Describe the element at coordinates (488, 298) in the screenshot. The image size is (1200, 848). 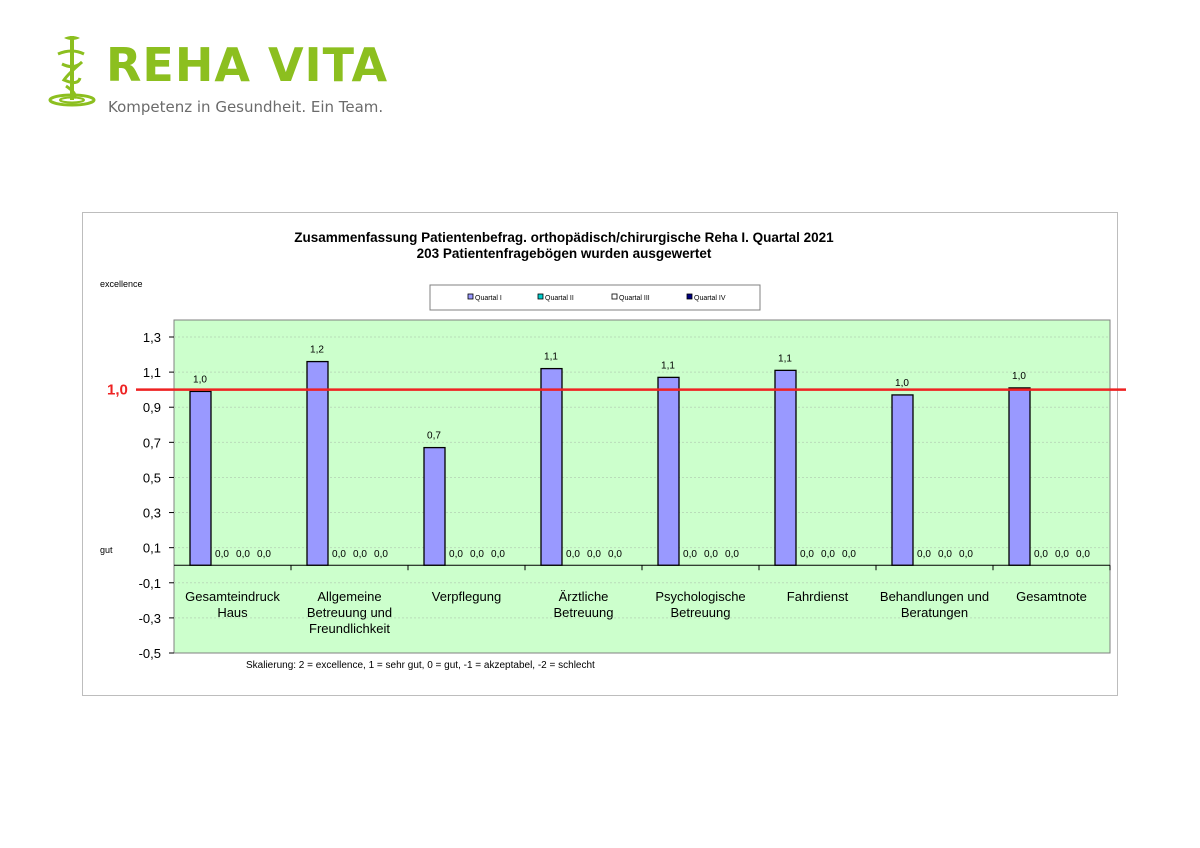
I see `legend-label: Quartal I` at that location.